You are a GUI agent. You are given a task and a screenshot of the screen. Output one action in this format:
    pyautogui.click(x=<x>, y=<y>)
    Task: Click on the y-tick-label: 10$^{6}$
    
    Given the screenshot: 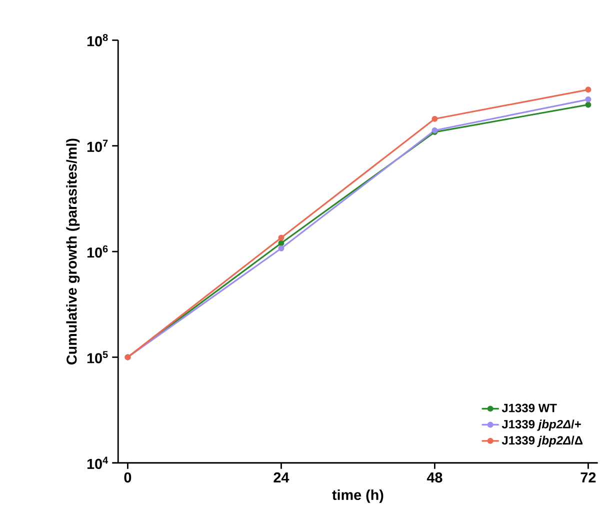 What is the action you would take?
    pyautogui.click(x=97, y=251)
    